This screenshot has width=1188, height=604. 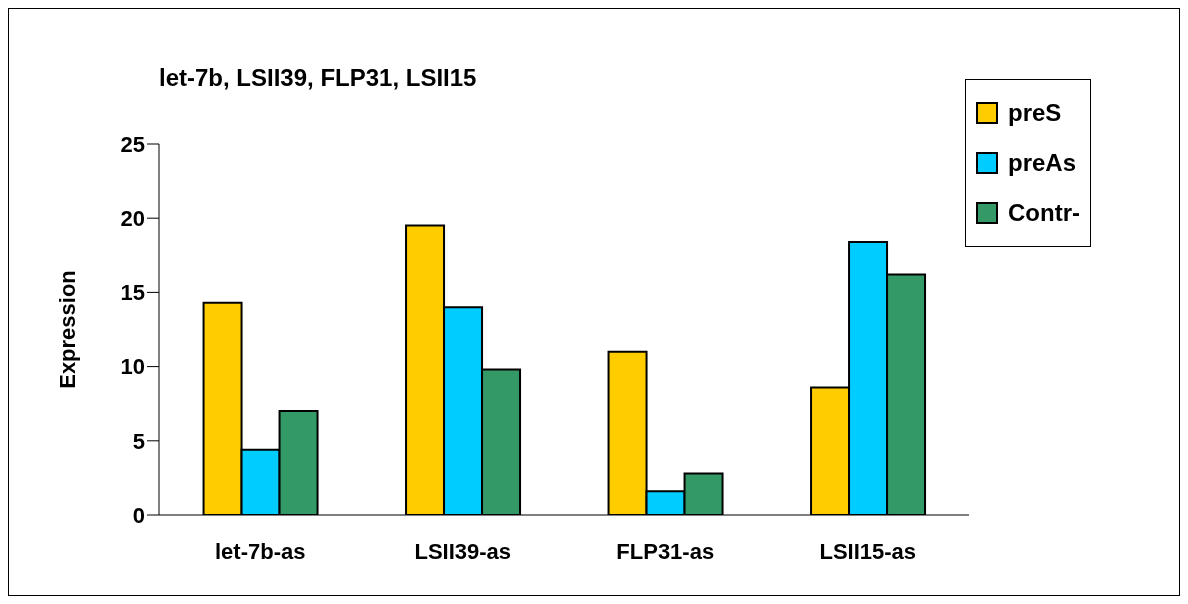 I want to click on legend-label: preS, so click(x=1035, y=113).